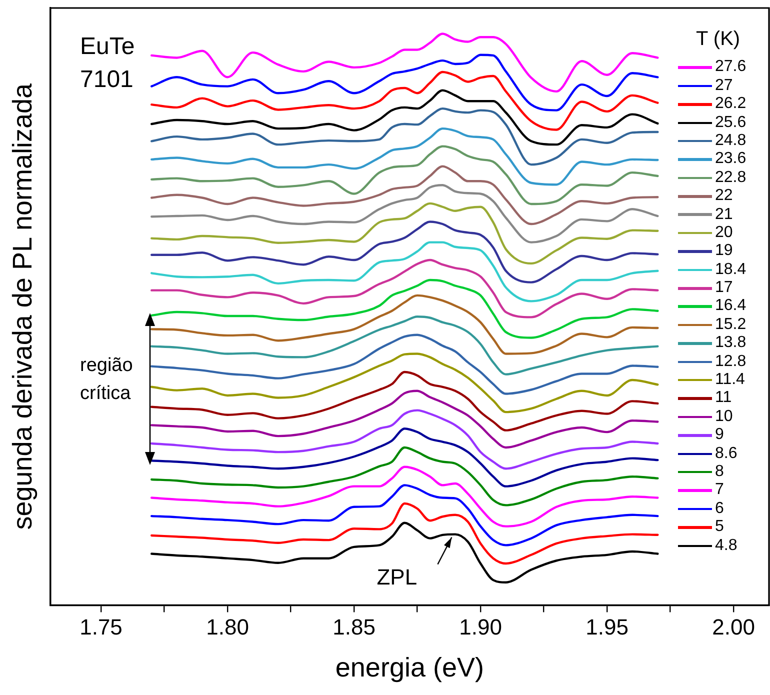 The width and height of the screenshot is (770, 695). I want to click on x-tick-label: 1.75, so click(101, 627).